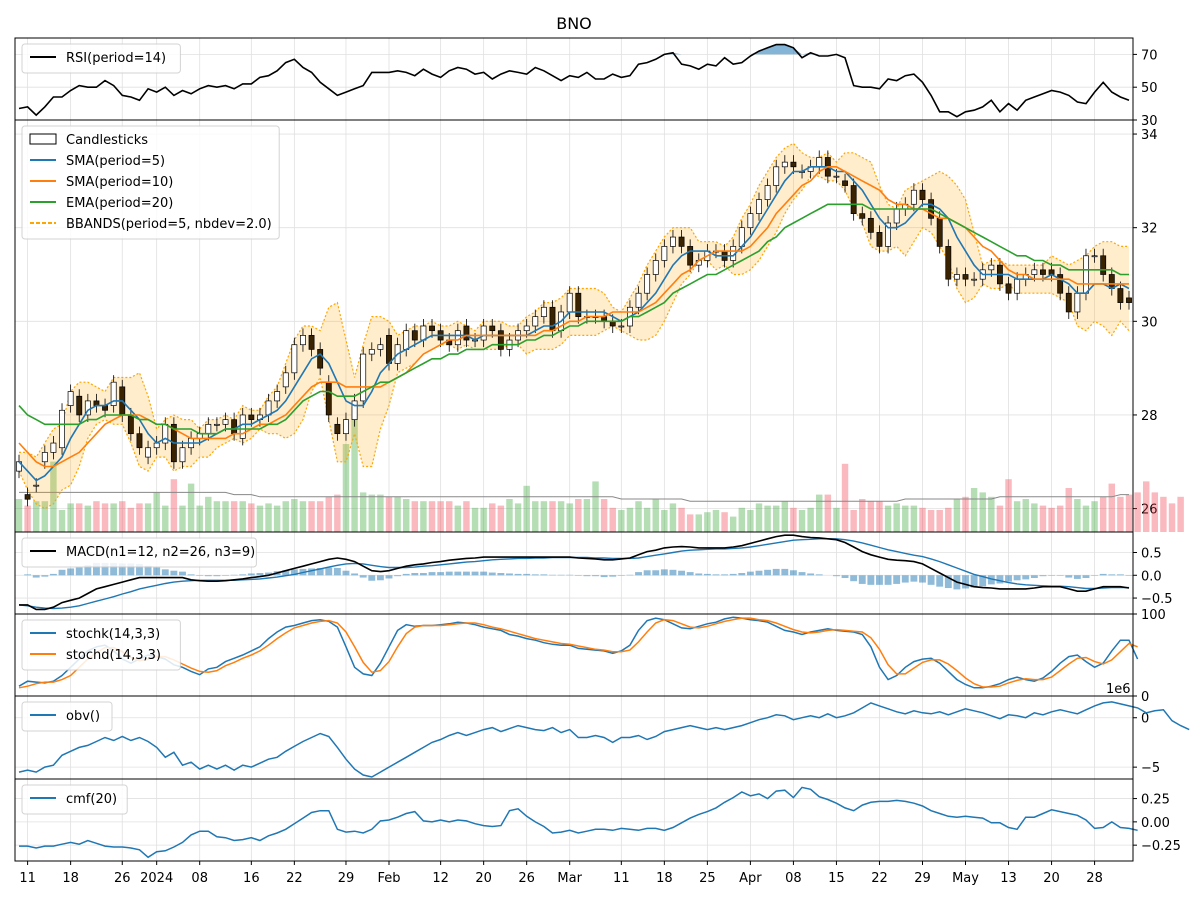 This screenshot has width=1200, height=900. Describe the element at coordinates (115, 161) in the screenshot. I see `legend-label: SMA(period=5)` at that location.